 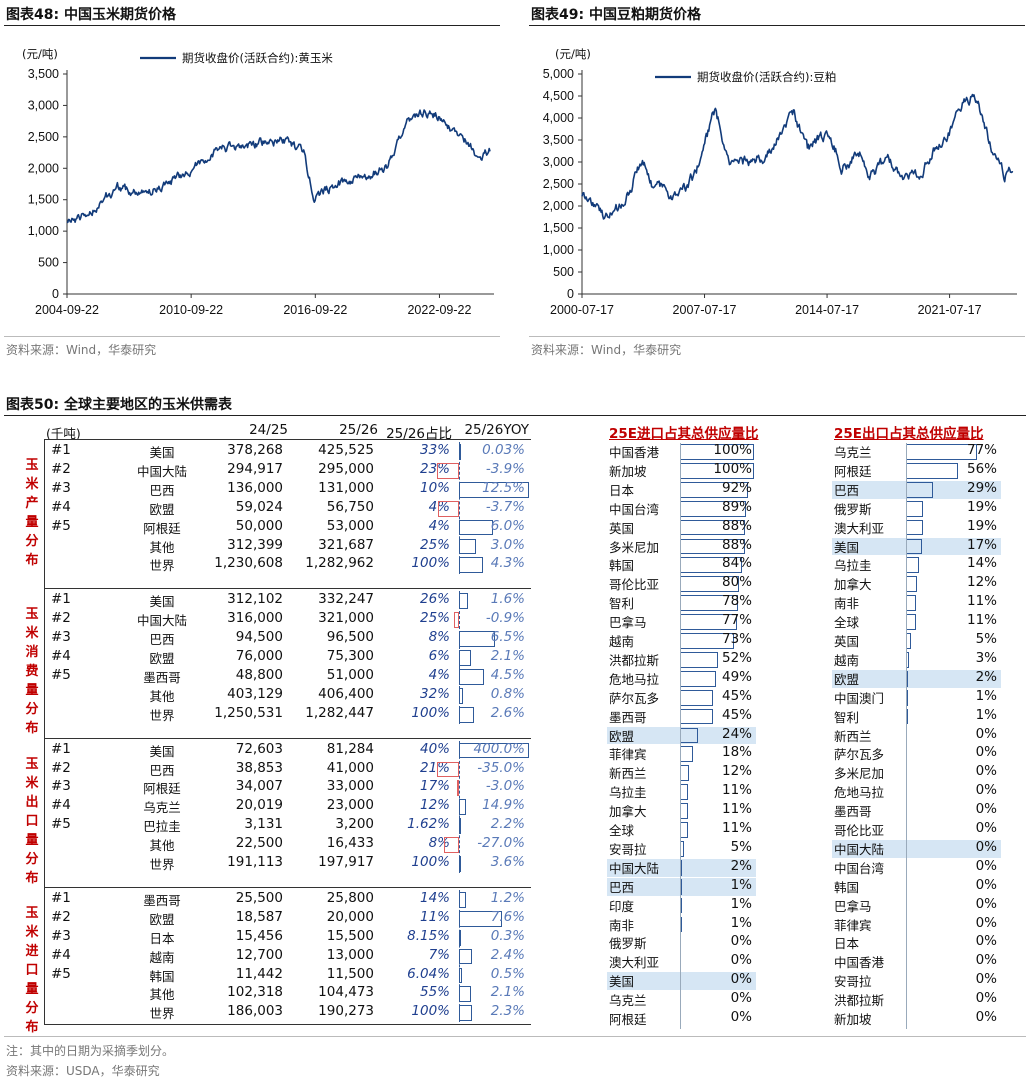 I want to click on row-region: 其他, so click(x=162, y=547).